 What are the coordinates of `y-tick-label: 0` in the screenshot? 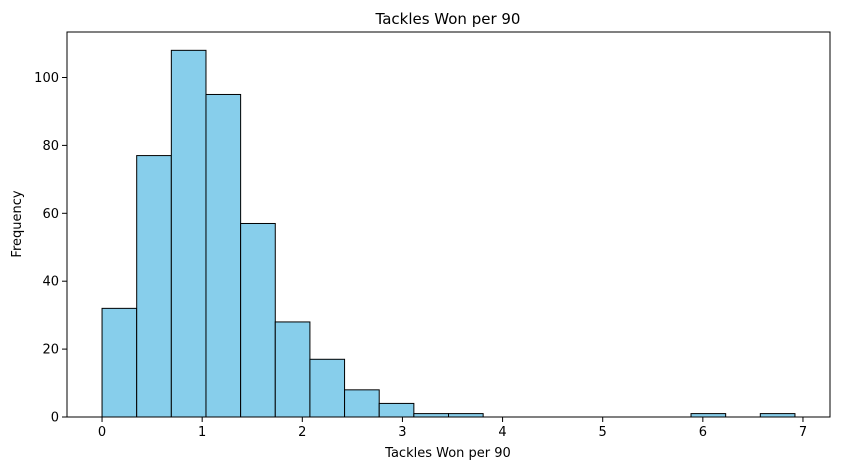 It's located at (55, 418).